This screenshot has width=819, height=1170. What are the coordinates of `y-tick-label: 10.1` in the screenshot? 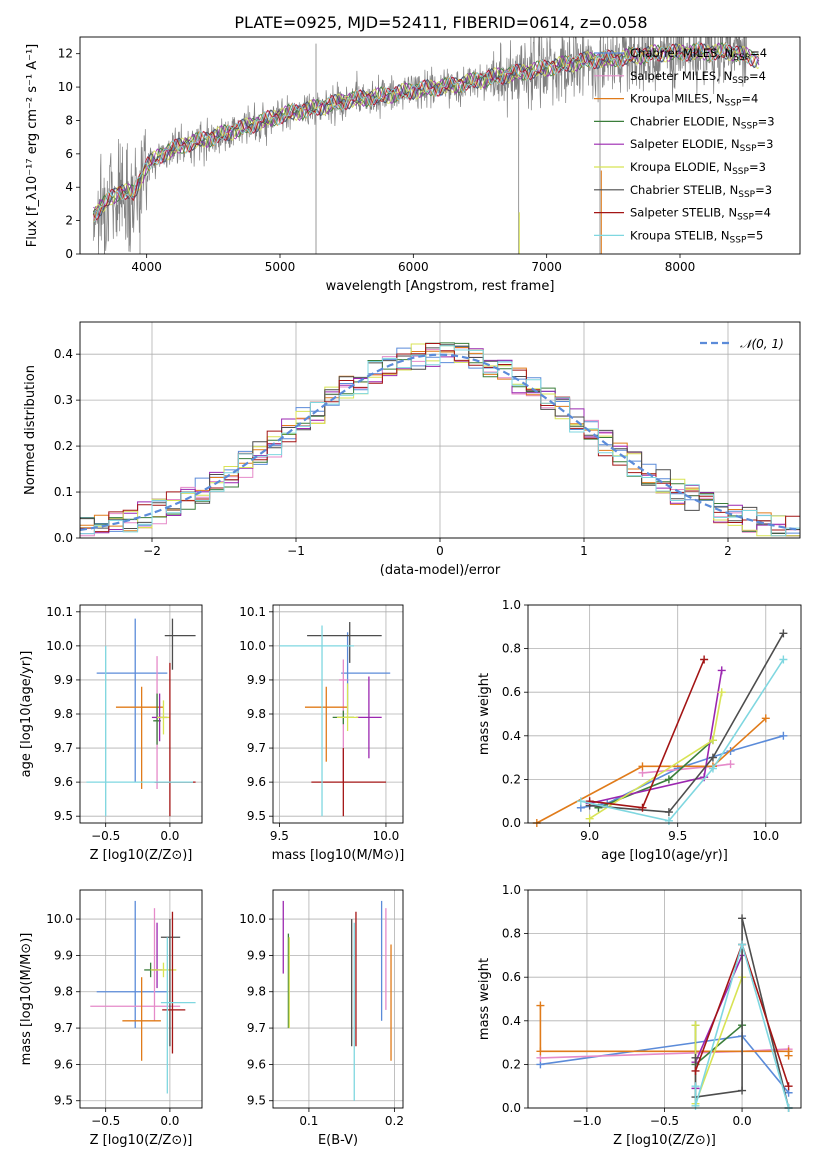 It's located at (59, 612).